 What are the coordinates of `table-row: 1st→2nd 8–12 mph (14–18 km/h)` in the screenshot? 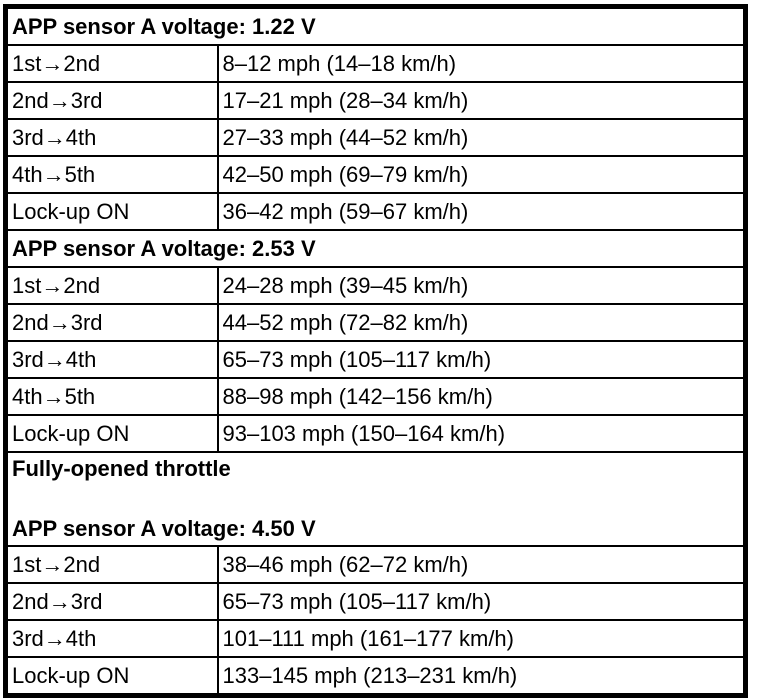 It's located at (375, 63).